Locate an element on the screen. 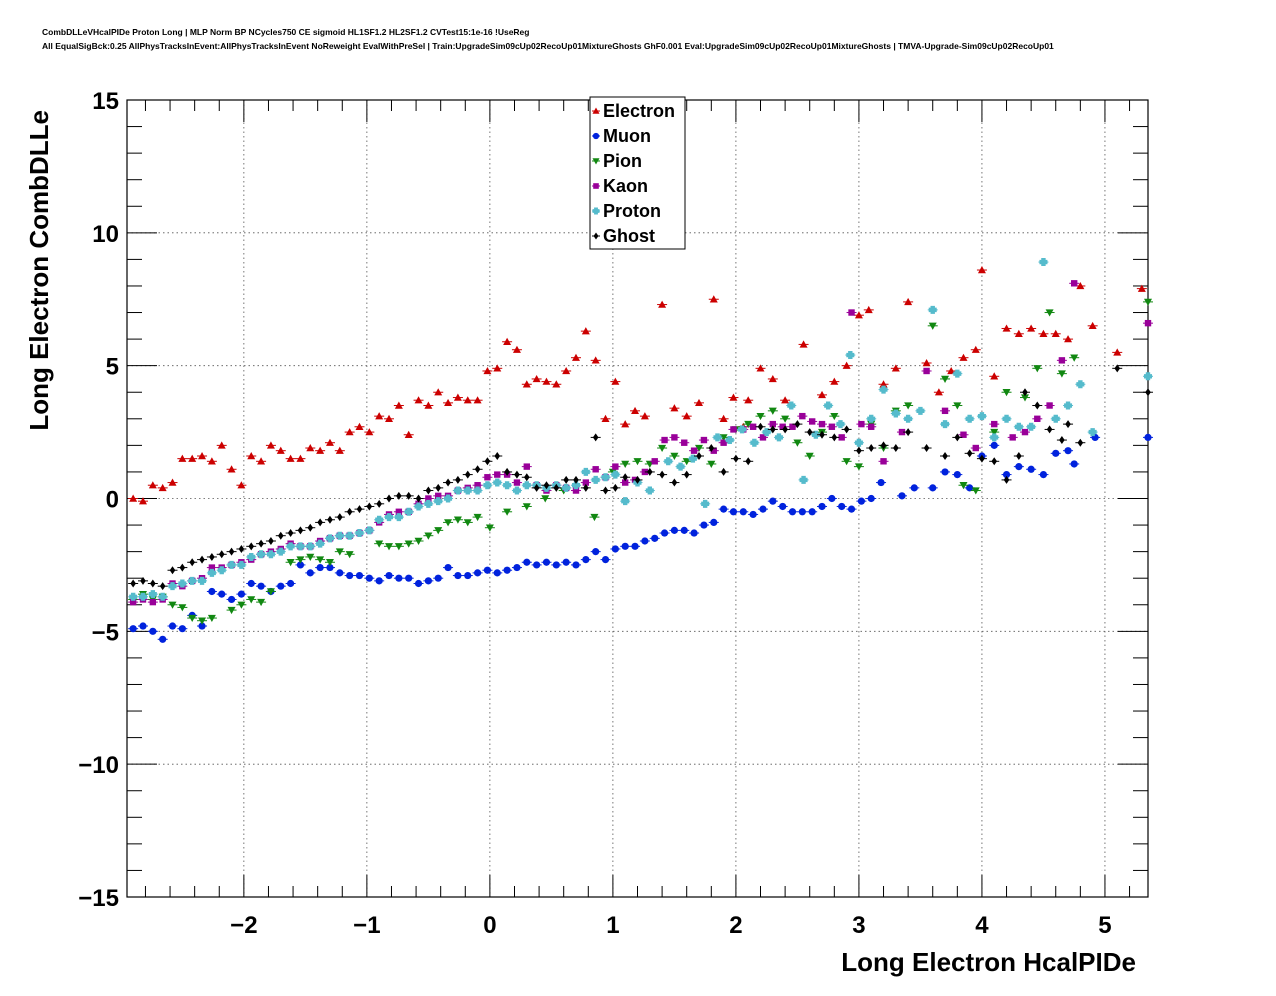 Image resolution: width=1276 pixels, height=996 pixels. legend-entry: Ghost is located at coordinates (629, 236).